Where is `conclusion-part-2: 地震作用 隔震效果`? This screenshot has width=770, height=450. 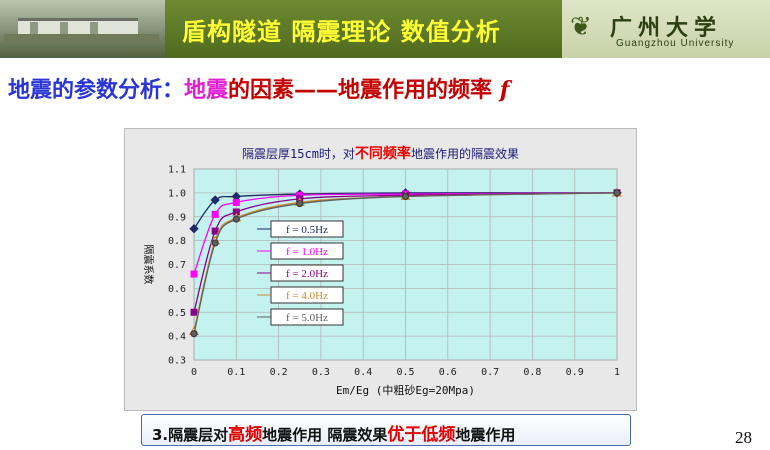
conclusion-part-2: 地震作用 隔震效果 is located at coordinates (325, 435).